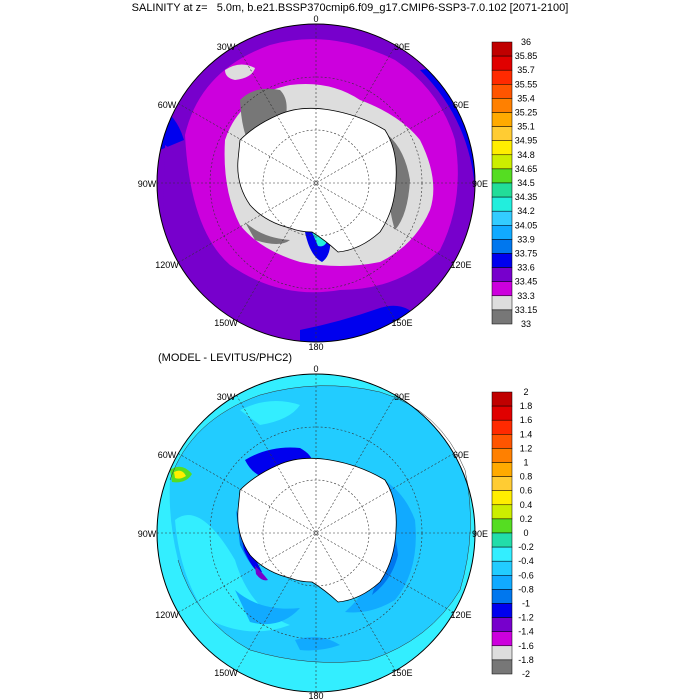 Image resolution: width=700 pixels, height=700 pixels. Describe the element at coordinates (526, 310) in the screenshot. I see `salinity-colorbar-label: 33.15` at that location.